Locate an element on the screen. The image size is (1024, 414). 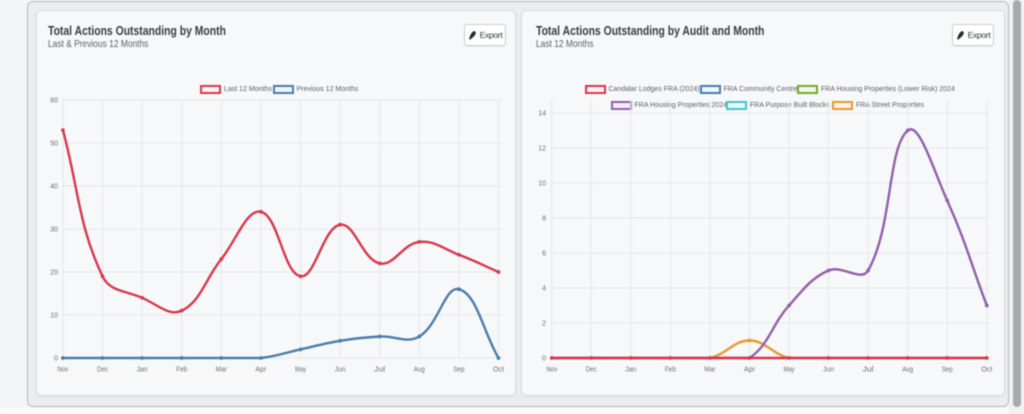
svg-text: 4 is located at coordinates (544, 289).